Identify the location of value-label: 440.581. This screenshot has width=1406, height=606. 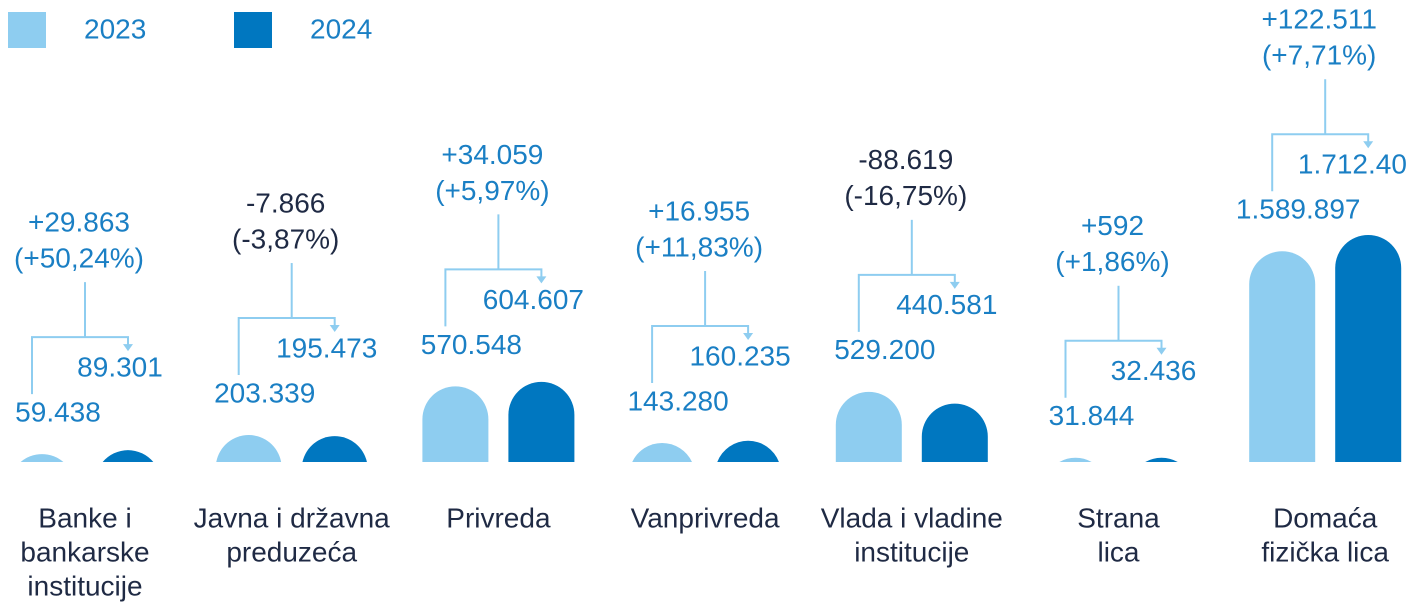
(946, 304).